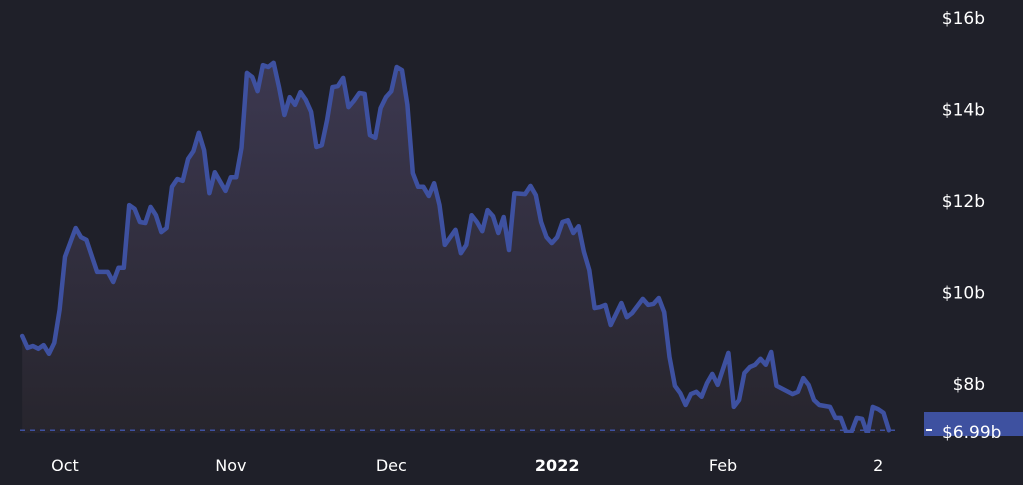 The image size is (1023, 485). Describe the element at coordinates (971, 433) in the screenshot. I see `current-value-label: $6.99b` at that location.